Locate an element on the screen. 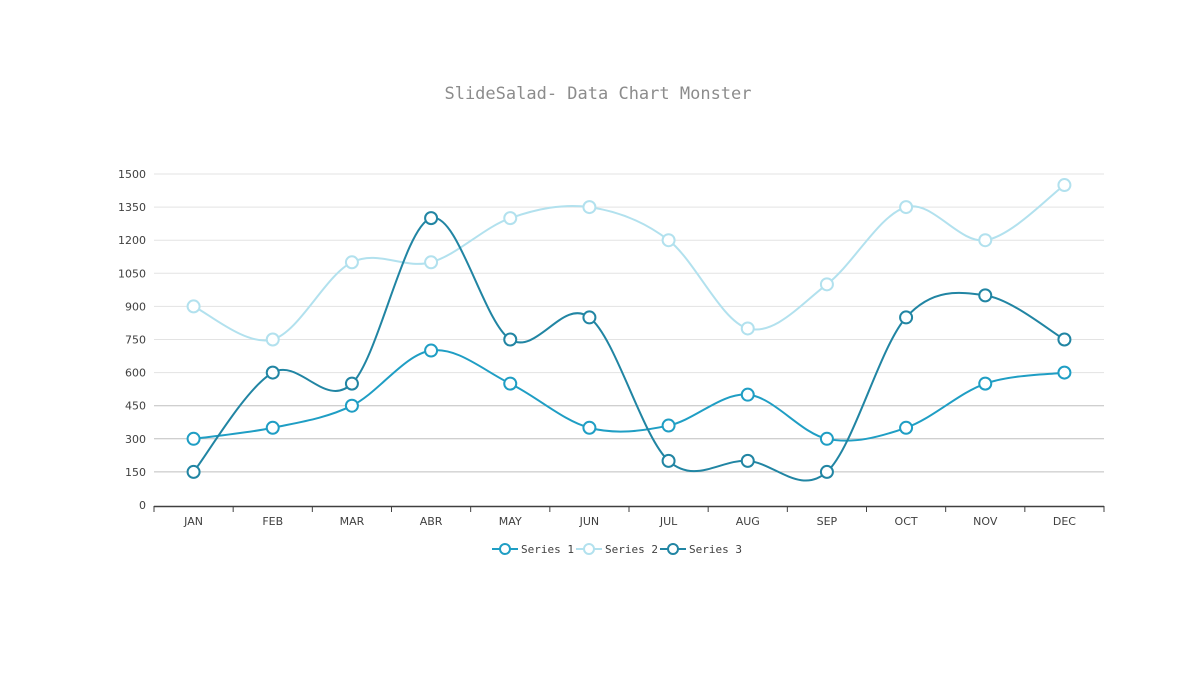 This screenshot has height=675, width=1200. y-tick-label: 450 is located at coordinates (135, 406).